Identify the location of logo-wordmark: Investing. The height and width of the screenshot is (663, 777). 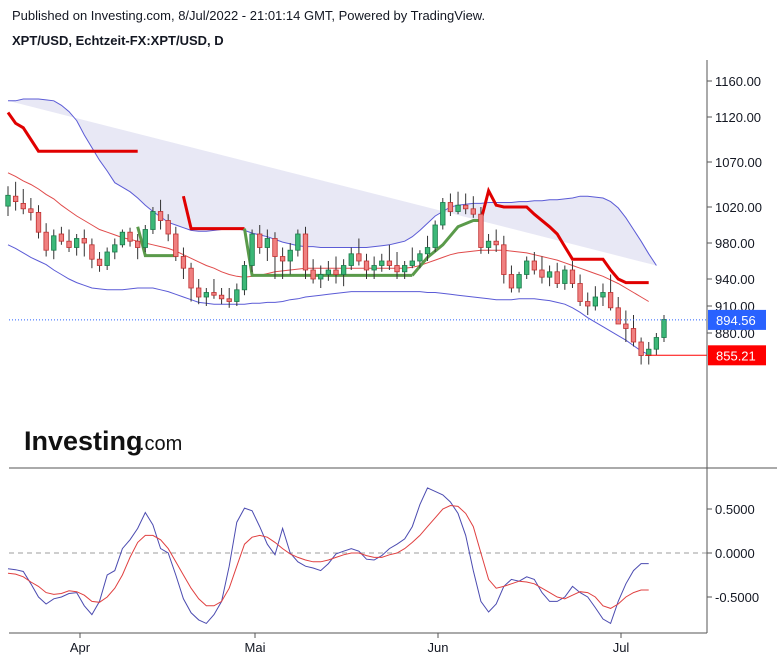
(83, 441).